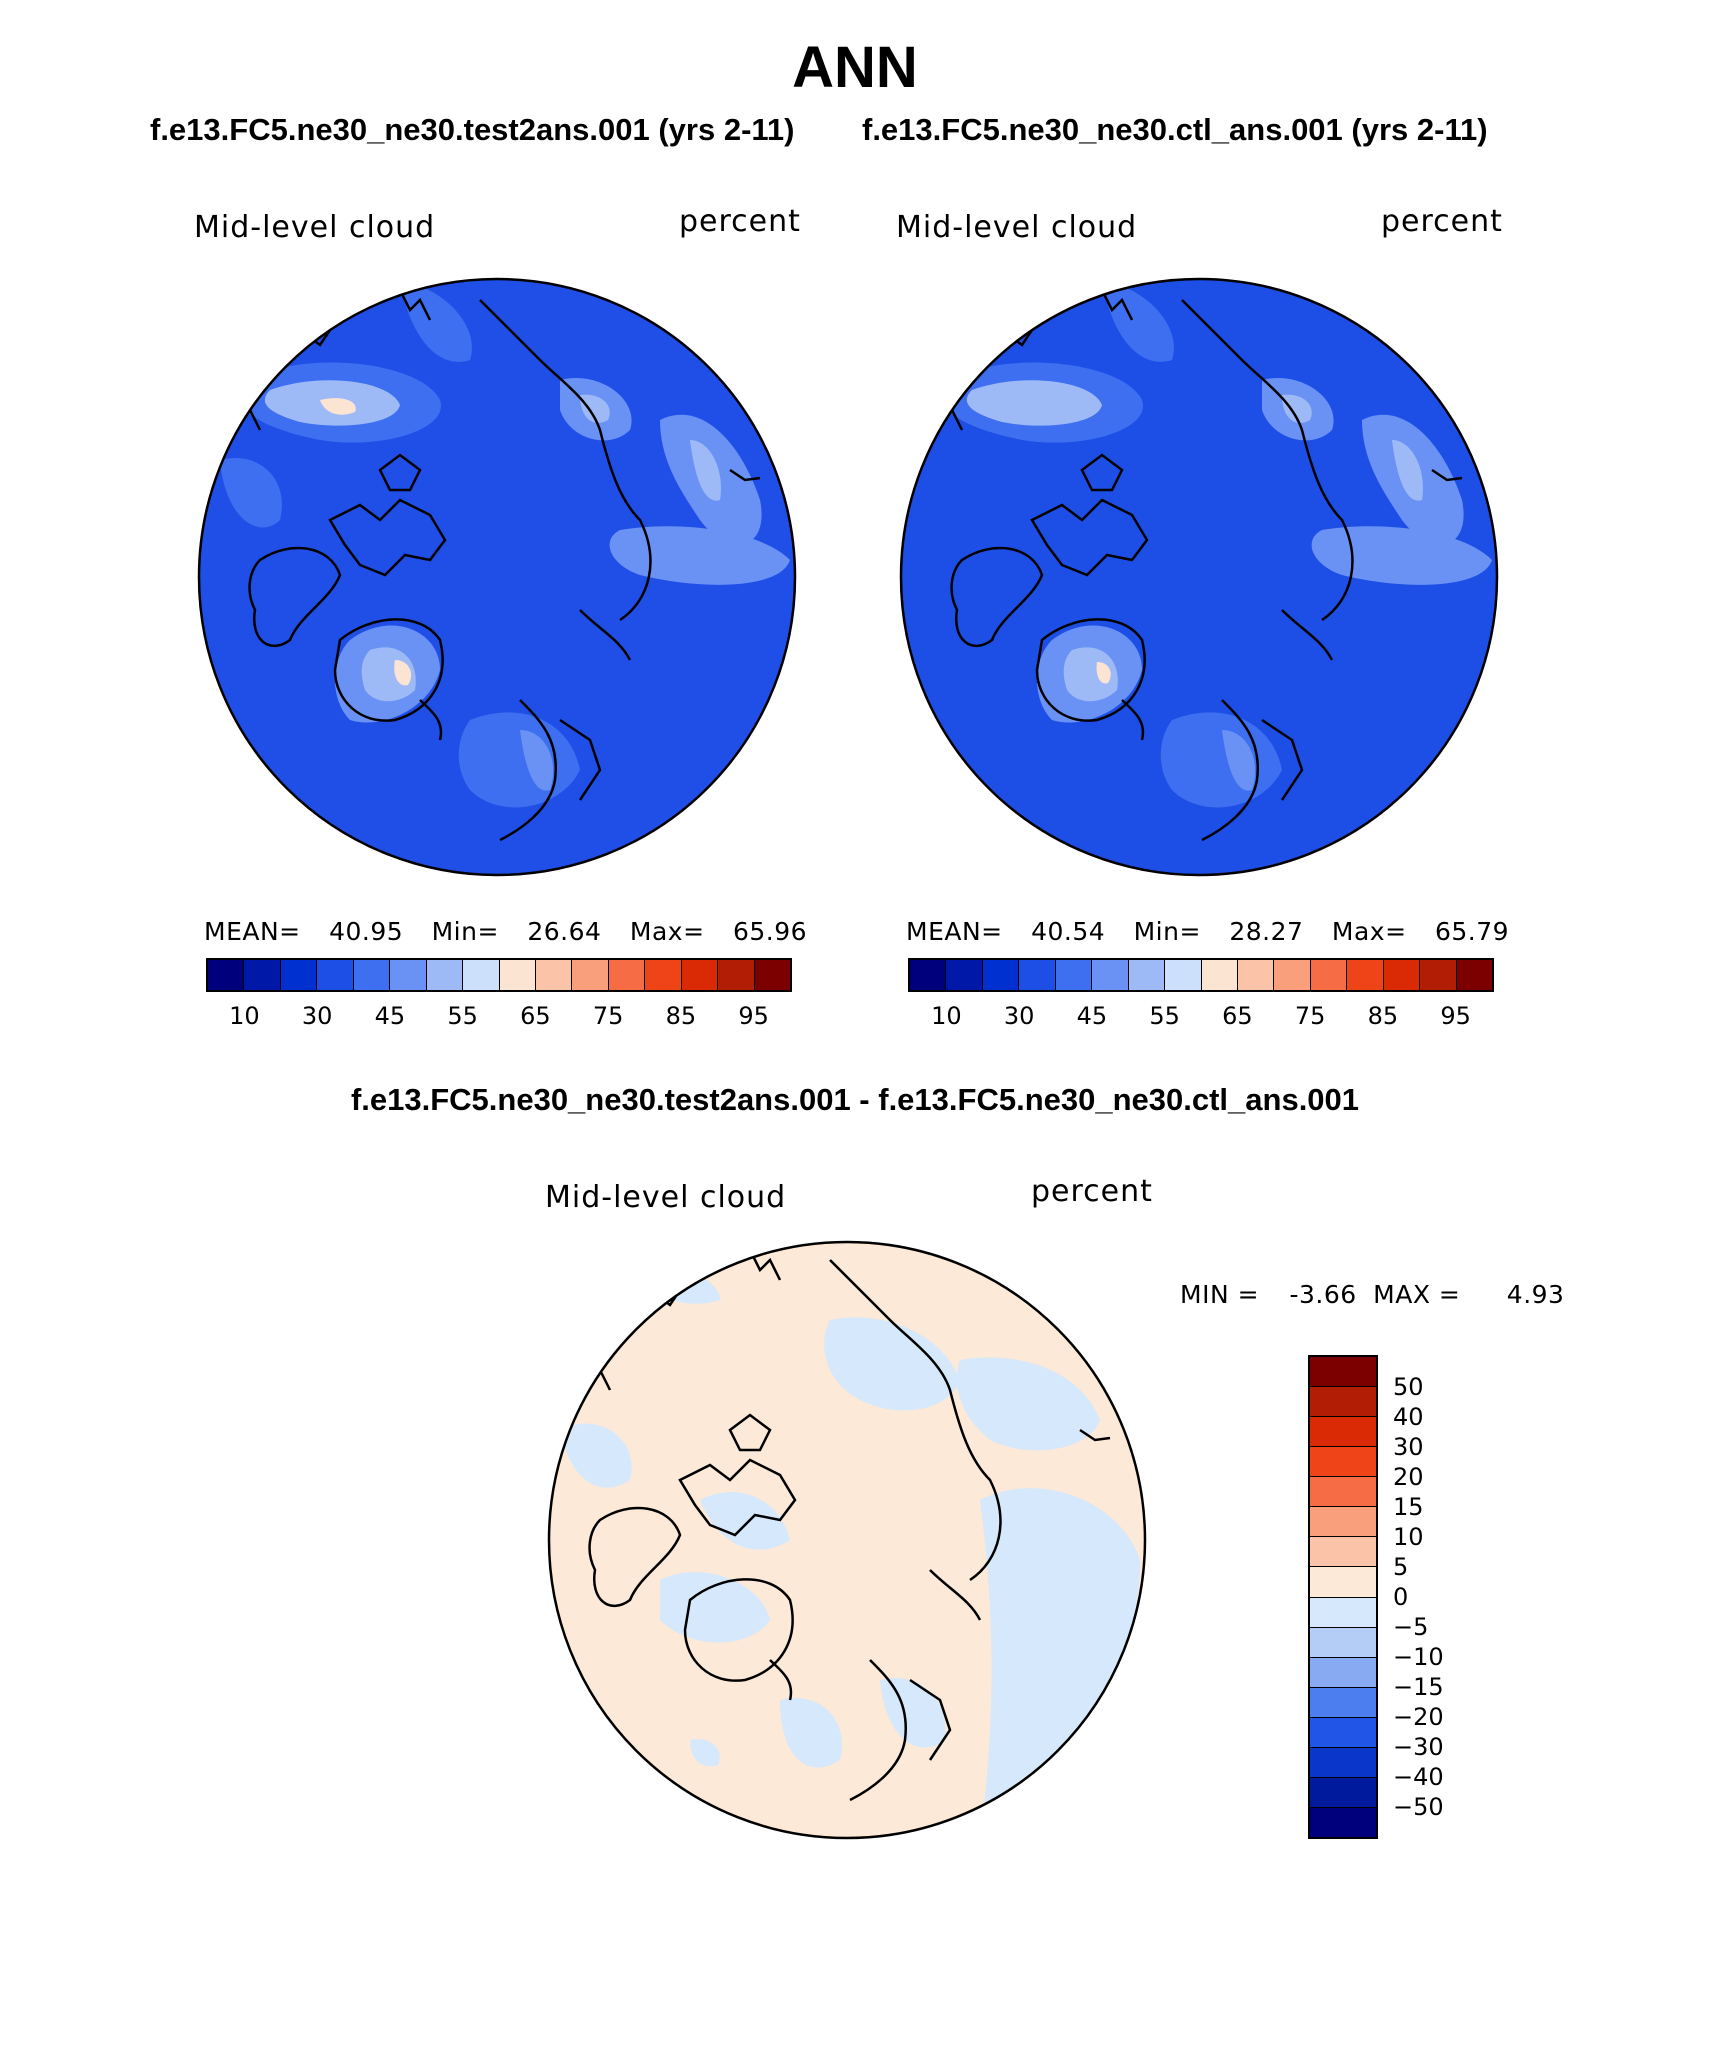  What do you see at coordinates (1408, 1387) in the screenshot?
I see `colorbar-tick-label: 50` at bounding box center [1408, 1387].